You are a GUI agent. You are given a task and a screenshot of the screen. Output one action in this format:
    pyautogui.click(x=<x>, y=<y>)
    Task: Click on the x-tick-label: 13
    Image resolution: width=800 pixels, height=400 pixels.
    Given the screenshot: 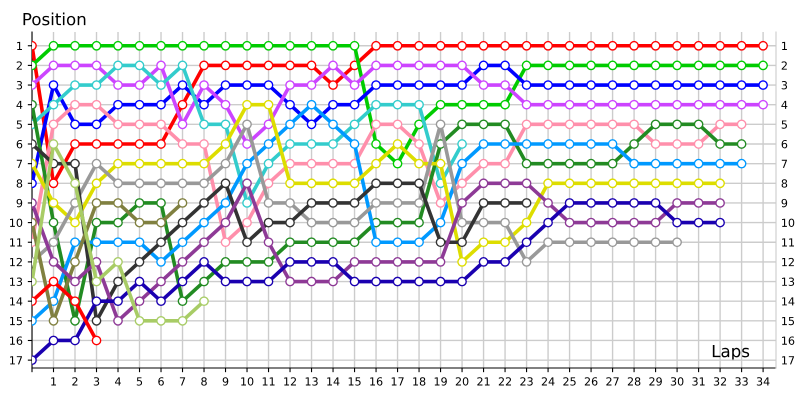 What is the action you would take?
    pyautogui.click(x=312, y=381)
    